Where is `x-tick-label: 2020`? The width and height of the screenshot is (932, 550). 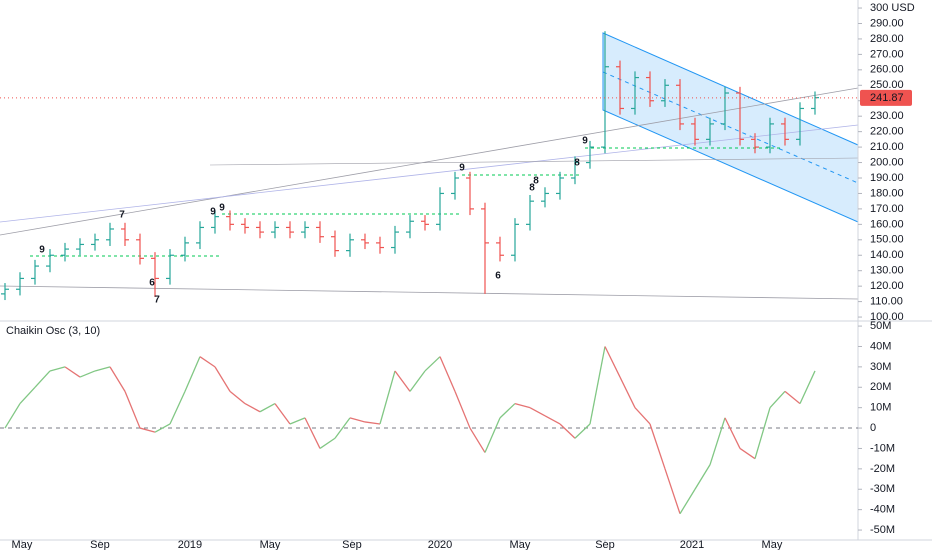
x-tick-label: 2020 is located at coordinates (440, 544).